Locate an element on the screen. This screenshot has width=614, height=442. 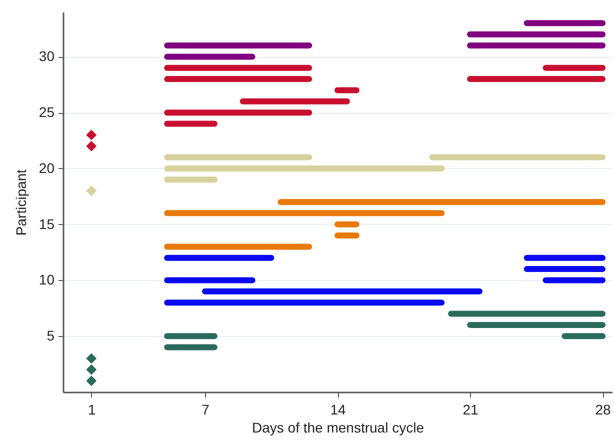
y-tick-label: 20 is located at coordinates (46, 168).